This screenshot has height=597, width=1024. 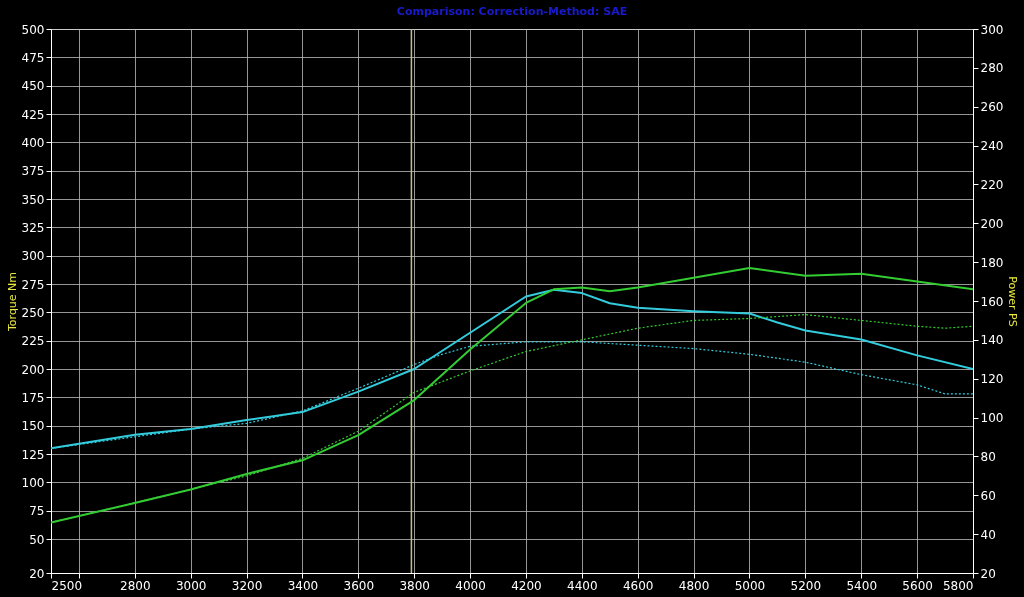 What do you see at coordinates (37, 511) in the screenshot?
I see `y-tick-label: 75` at bounding box center [37, 511].